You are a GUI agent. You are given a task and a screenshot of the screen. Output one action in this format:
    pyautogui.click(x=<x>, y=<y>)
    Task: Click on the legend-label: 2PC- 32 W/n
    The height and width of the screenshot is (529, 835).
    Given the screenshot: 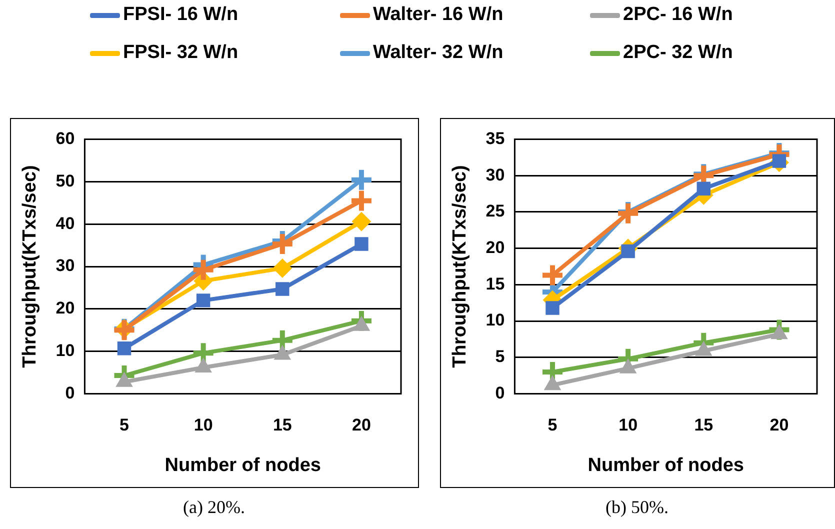 What is the action you would take?
    pyautogui.click(x=678, y=53)
    